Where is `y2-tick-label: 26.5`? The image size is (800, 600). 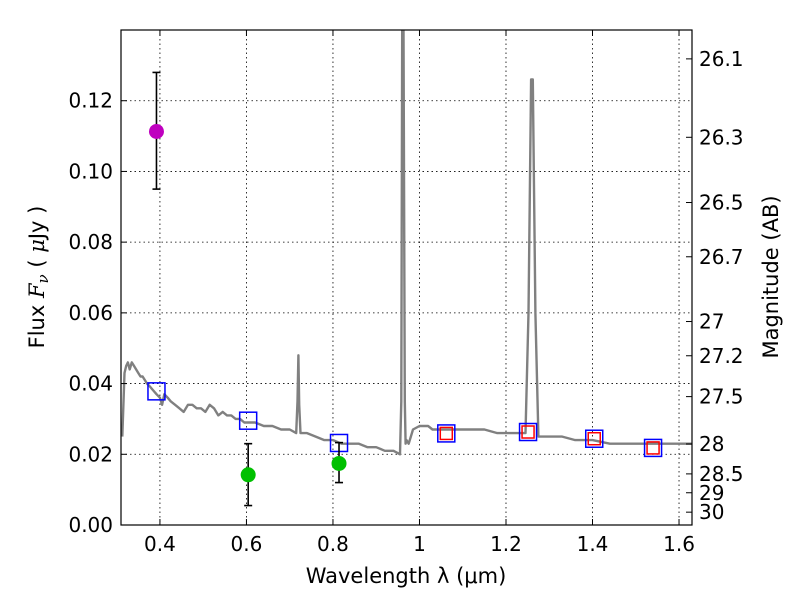
y2-tick-label: 26.5 is located at coordinates (721, 203).